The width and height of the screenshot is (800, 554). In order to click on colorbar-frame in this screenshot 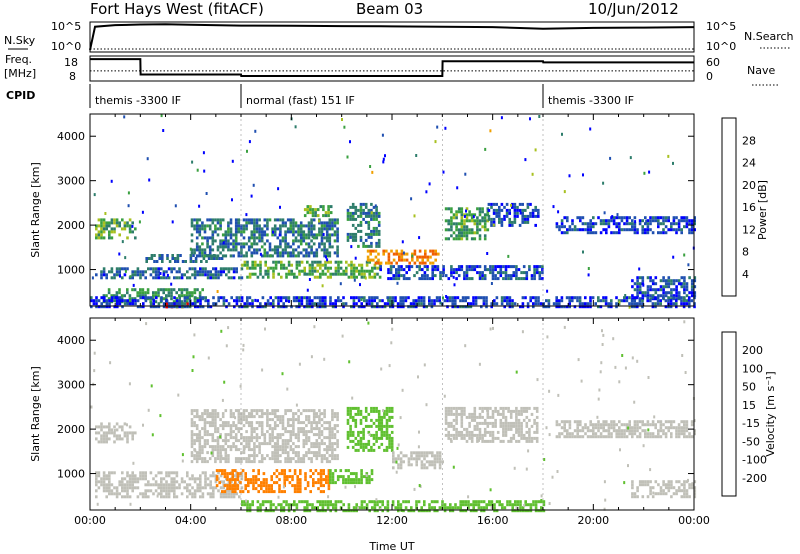, I will do `click(729, 207)`.